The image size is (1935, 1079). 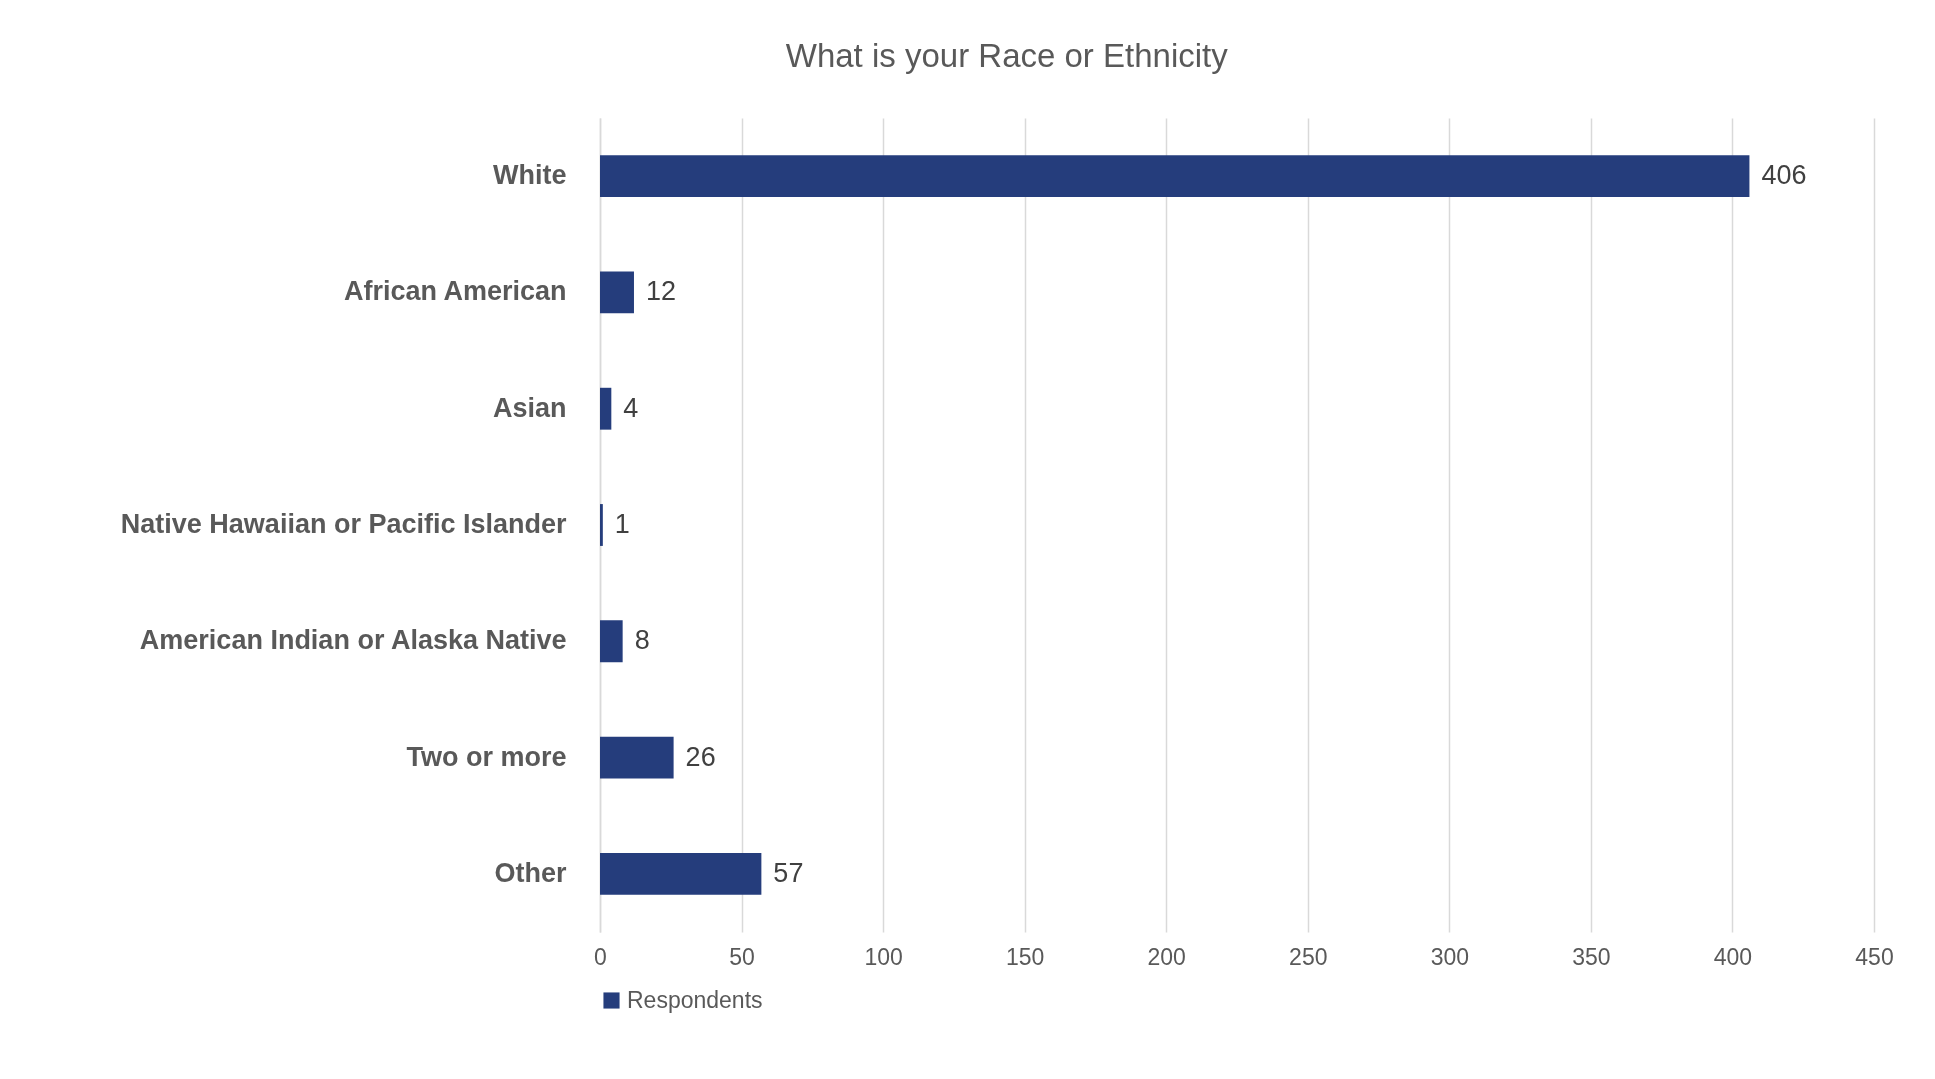 What do you see at coordinates (343, 524) in the screenshot?
I see `y-tick-label: Native Hawaiian or Pacific Islander` at bounding box center [343, 524].